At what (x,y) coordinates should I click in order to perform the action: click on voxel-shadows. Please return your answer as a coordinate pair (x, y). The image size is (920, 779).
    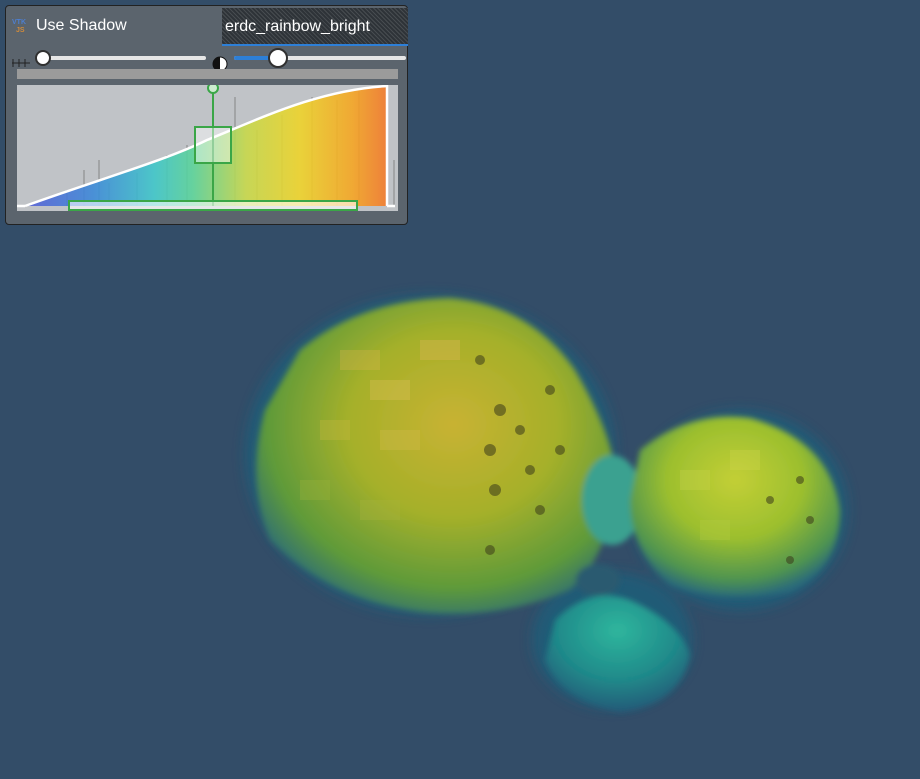
    Looking at the image, I should click on (644, 459).